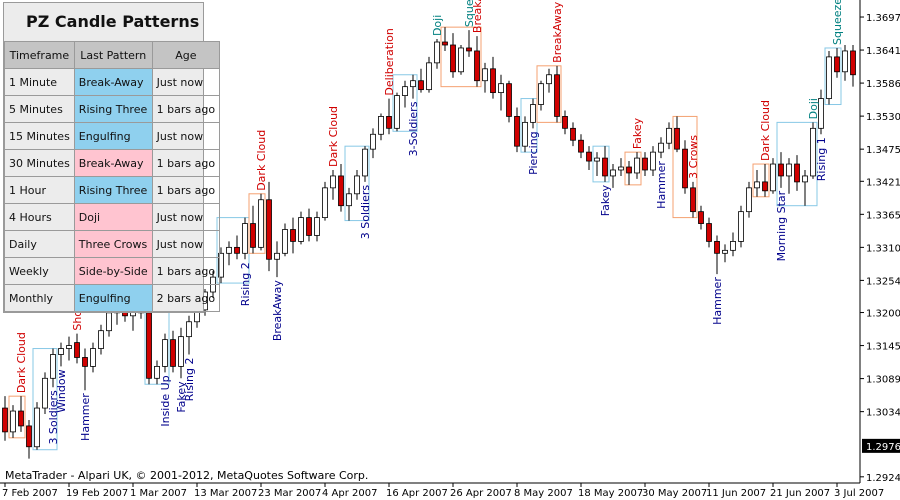  Describe the element at coordinates (39, 109) in the screenshot. I see `table-cell: 5 Minutes` at that location.